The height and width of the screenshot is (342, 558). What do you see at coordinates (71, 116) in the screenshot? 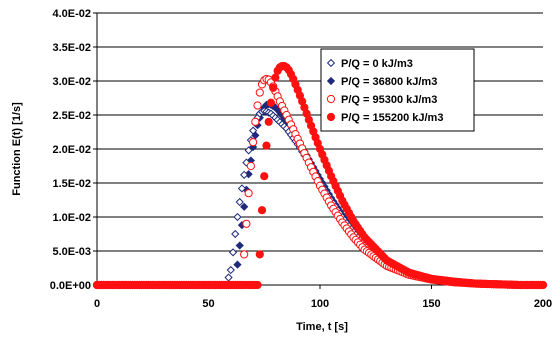
I see `y-tick-label: 2.5E-02` at bounding box center [71, 116].